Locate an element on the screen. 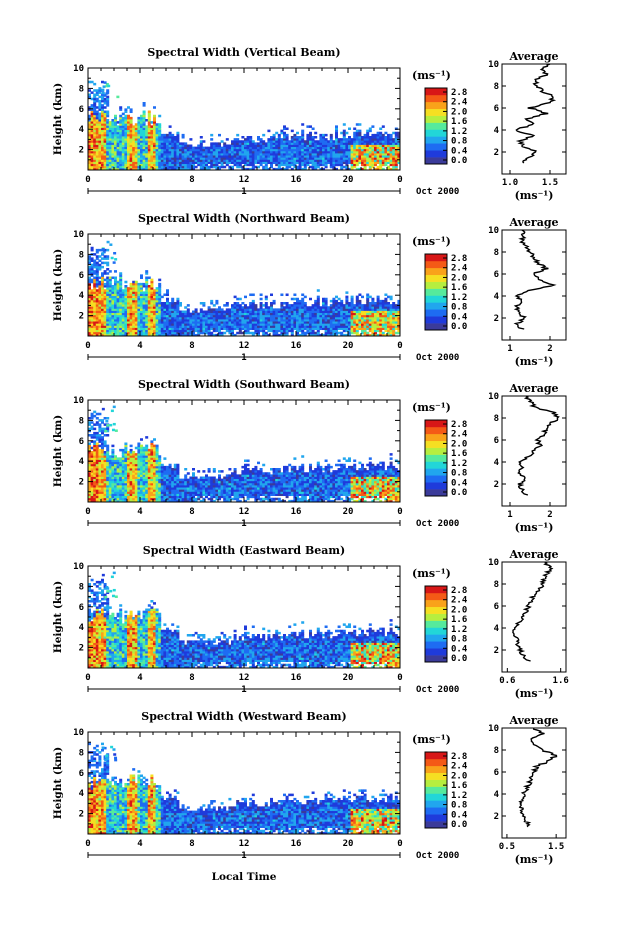 The width and height of the screenshot is (624, 929). panel-title: Spectral Width (Vertical Beam) is located at coordinates (243, 52).